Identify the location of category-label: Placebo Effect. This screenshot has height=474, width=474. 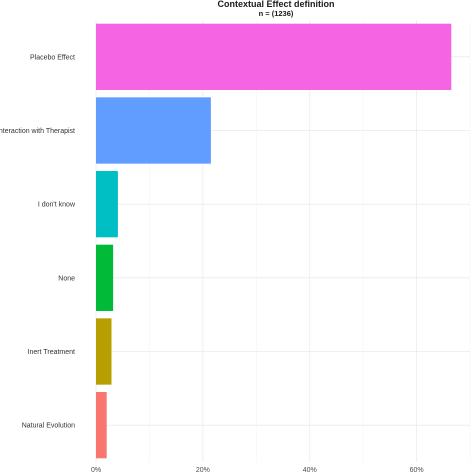
(52, 57).